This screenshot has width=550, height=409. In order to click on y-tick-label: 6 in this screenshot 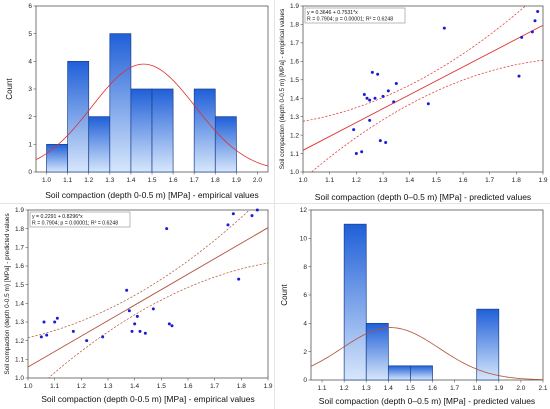, I will do `click(305, 295)`.